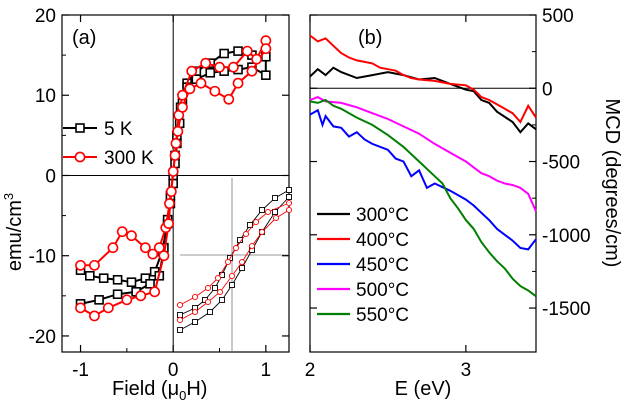 This screenshot has width=630, height=414. I want to click on panel-b-ylabel: MCD (degrees/cm), so click(612, 183).